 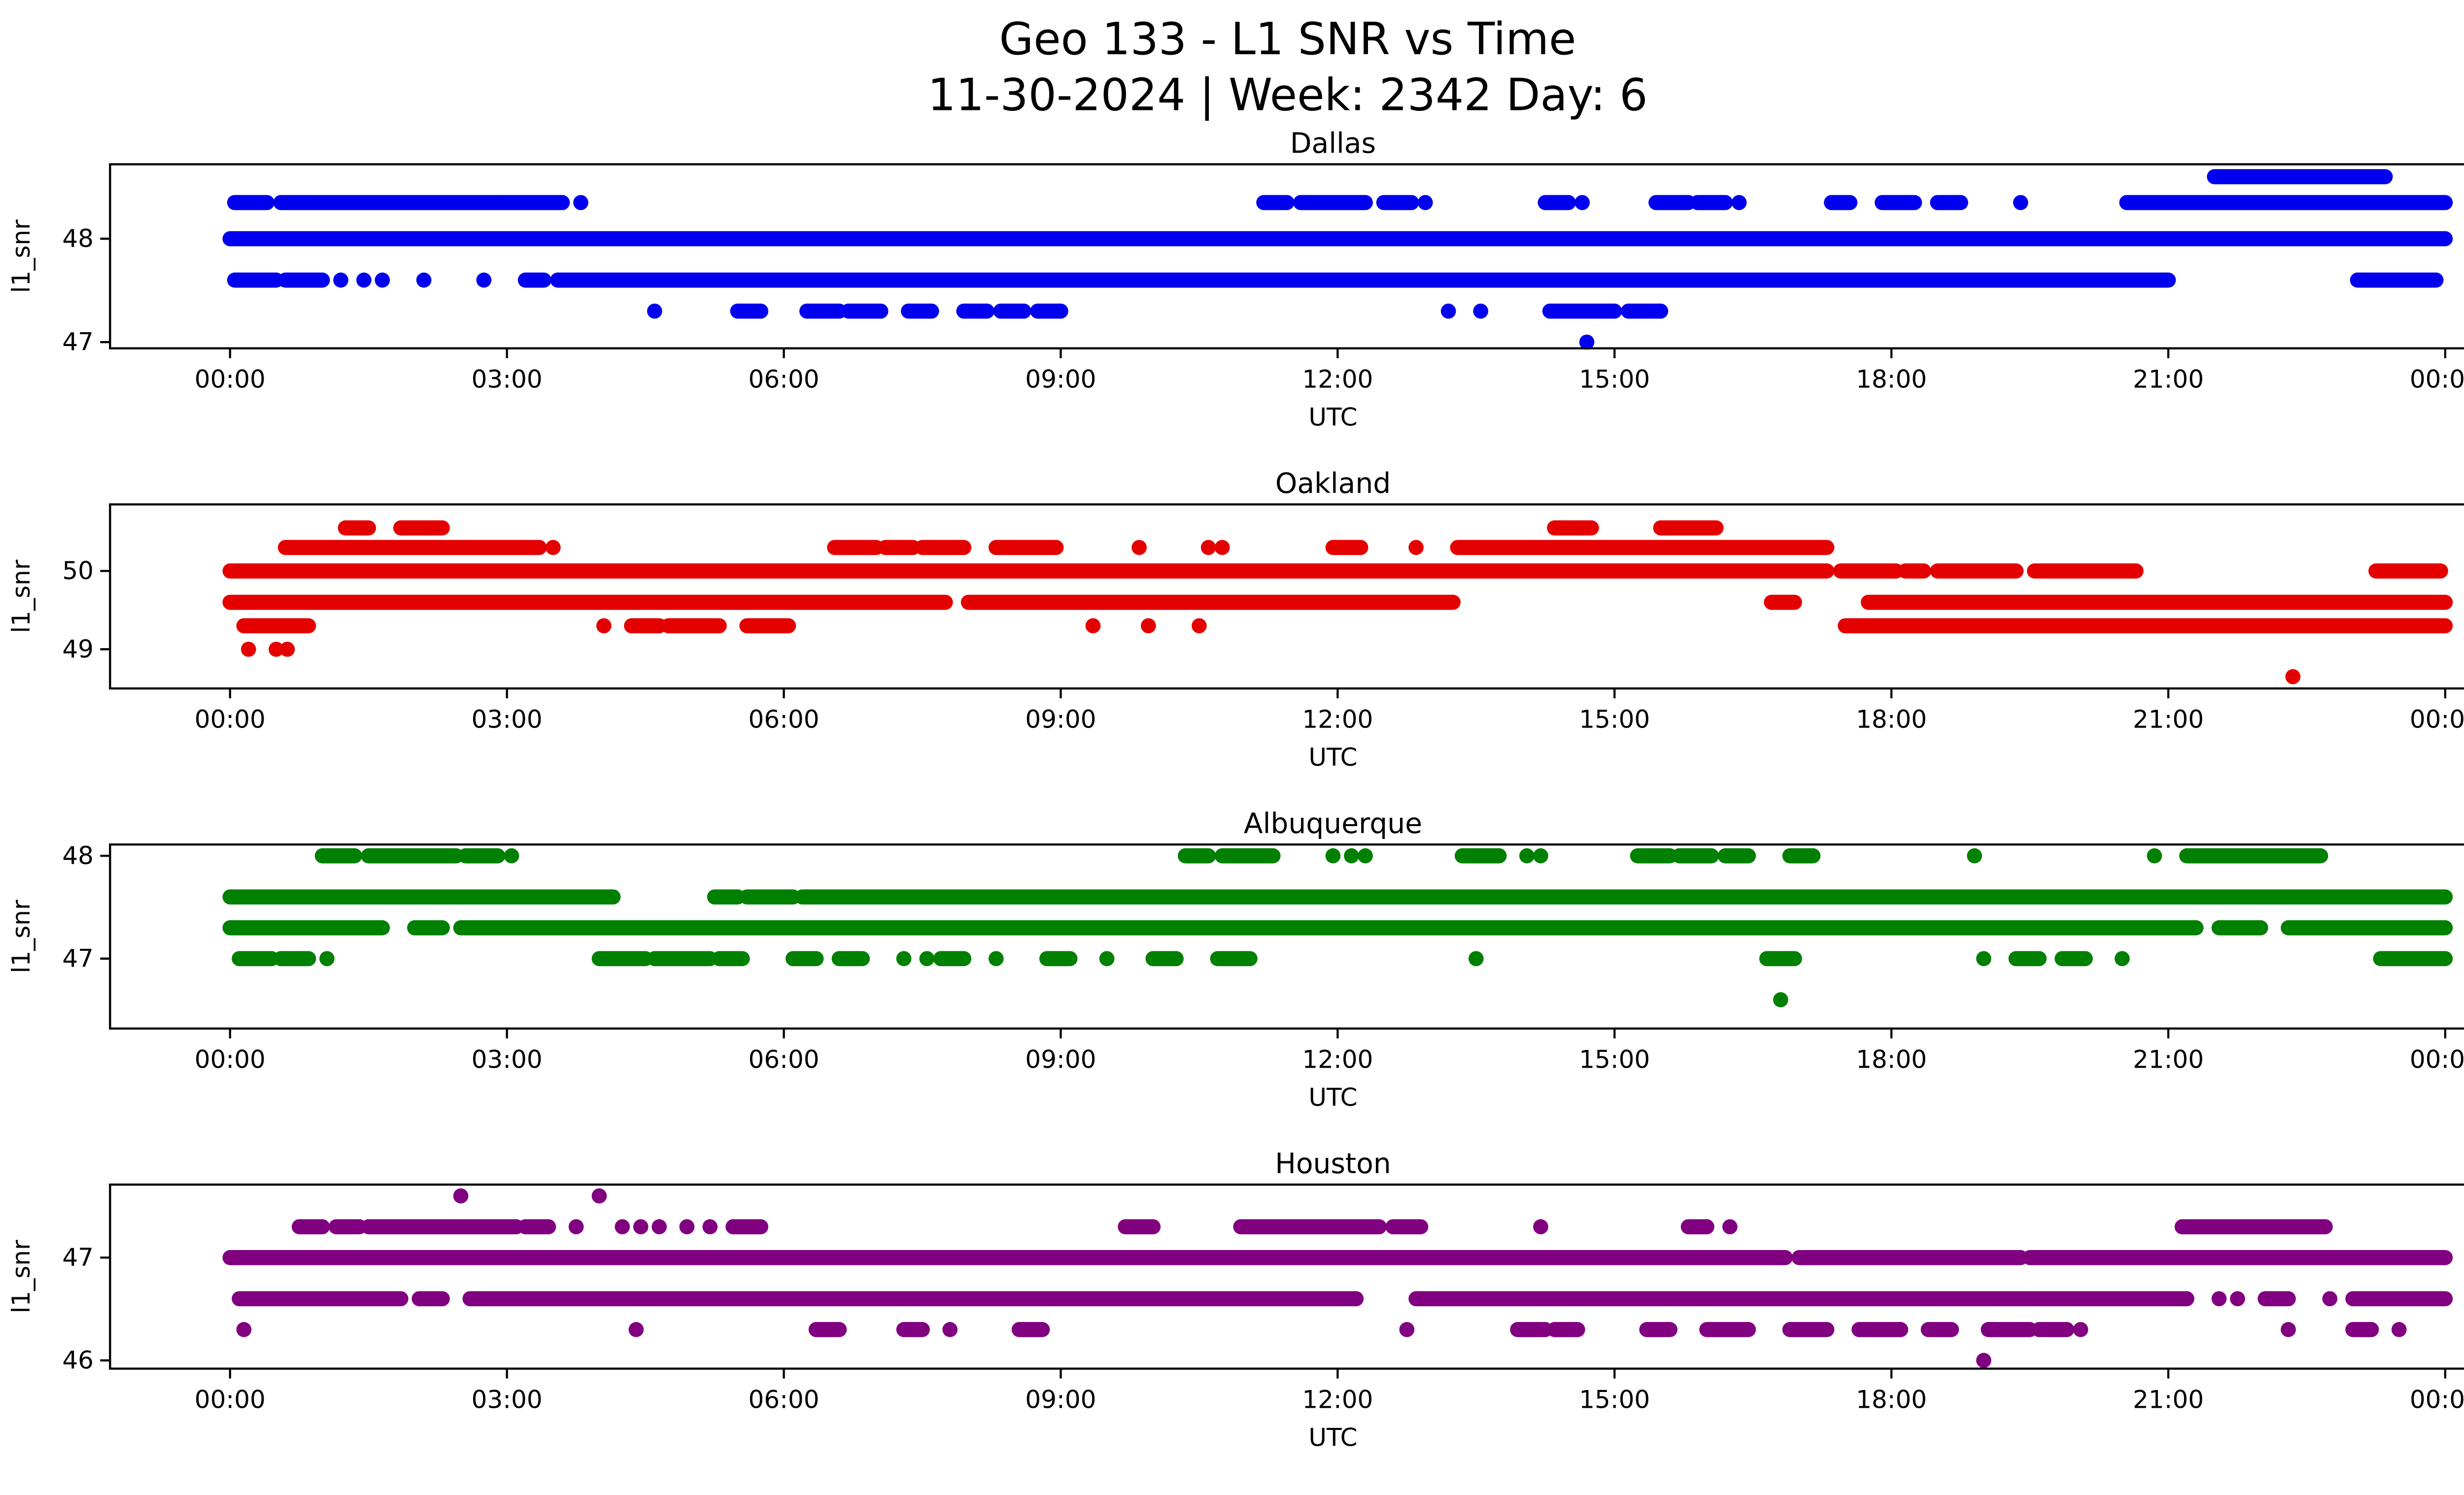 I want to click on y-axis-label-albuquerque: l1_snr, so click(x=21, y=936).